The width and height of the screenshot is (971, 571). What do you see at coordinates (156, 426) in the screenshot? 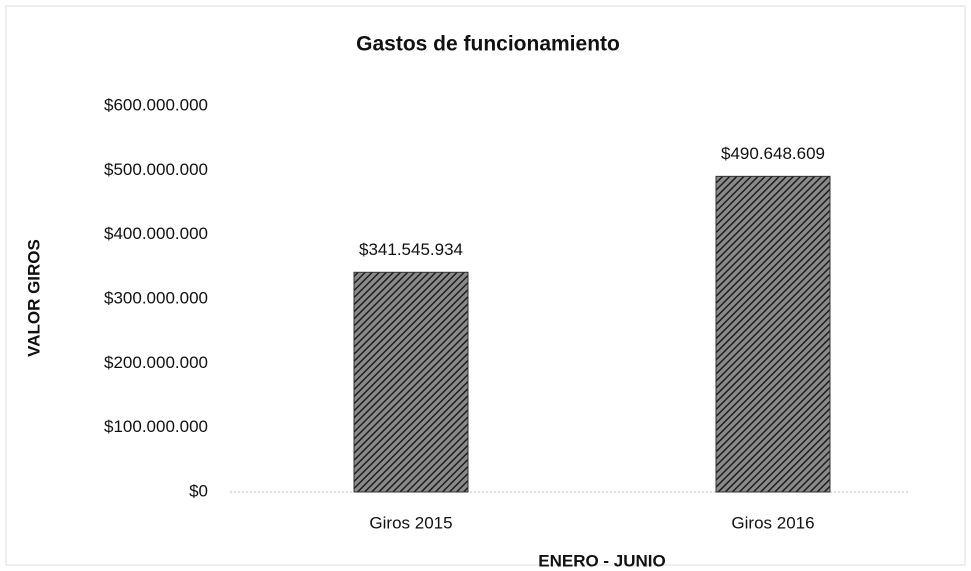
I see `y-tick-label: $100.000.000` at bounding box center [156, 426].